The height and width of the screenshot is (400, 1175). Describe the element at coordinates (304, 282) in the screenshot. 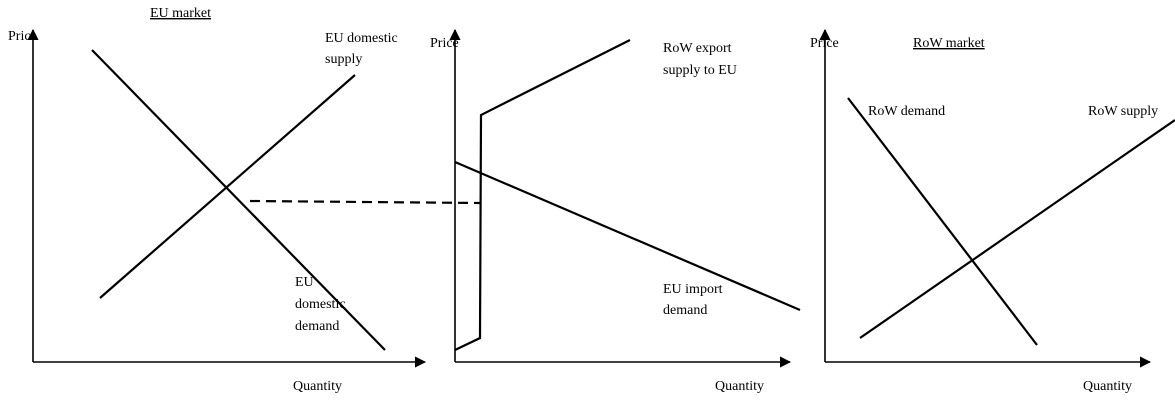

I see `curve-label: EU` at that location.